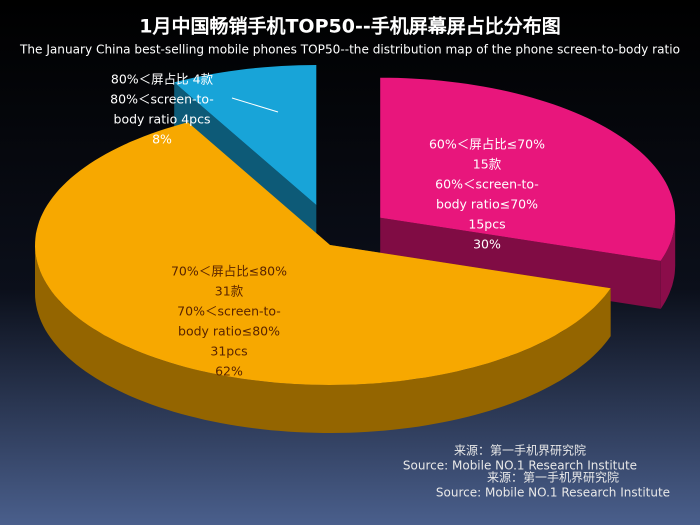 This screenshot has height=525, width=700. Describe the element at coordinates (668, 263) in the screenshot. I see `slice-side` at that location.